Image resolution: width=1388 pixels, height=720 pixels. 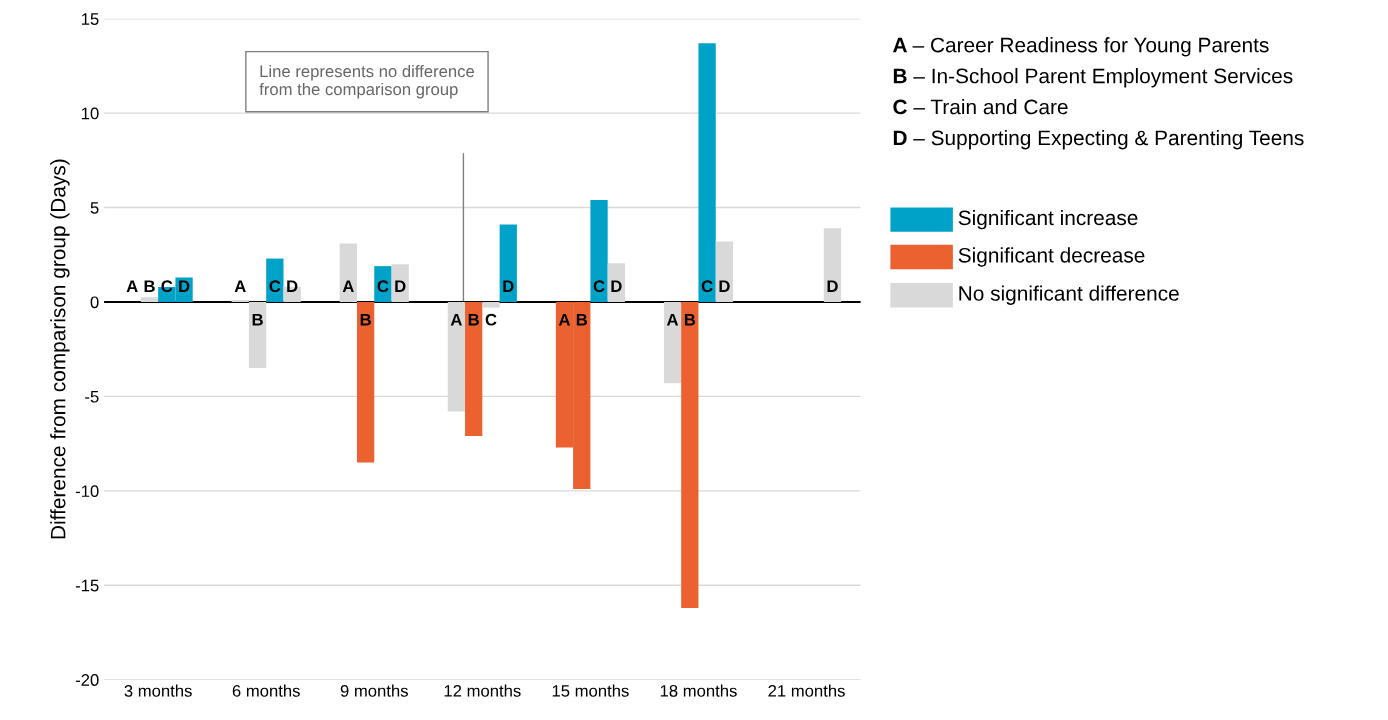 What do you see at coordinates (92, 396) in the screenshot?
I see `y-tick-label: -5` at bounding box center [92, 396].